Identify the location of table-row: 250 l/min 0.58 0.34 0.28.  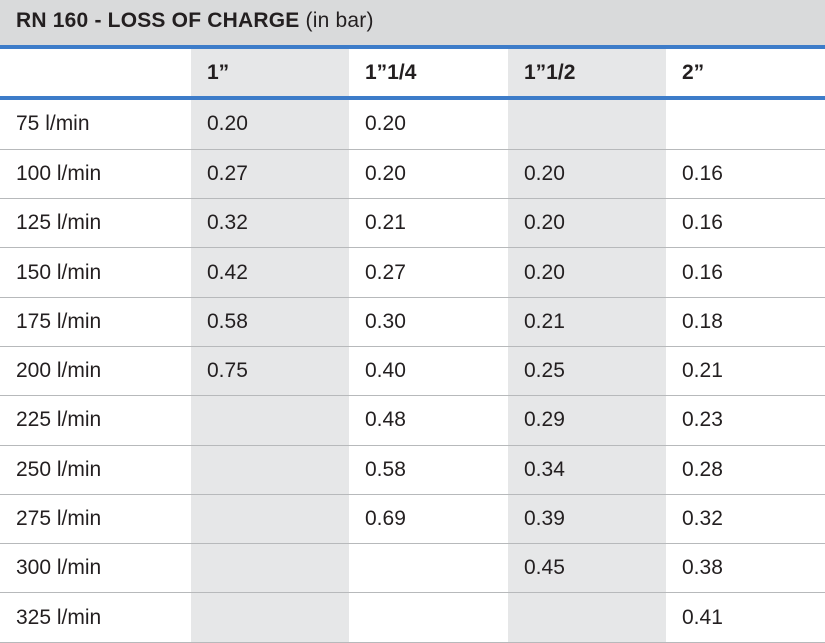
(412, 470).